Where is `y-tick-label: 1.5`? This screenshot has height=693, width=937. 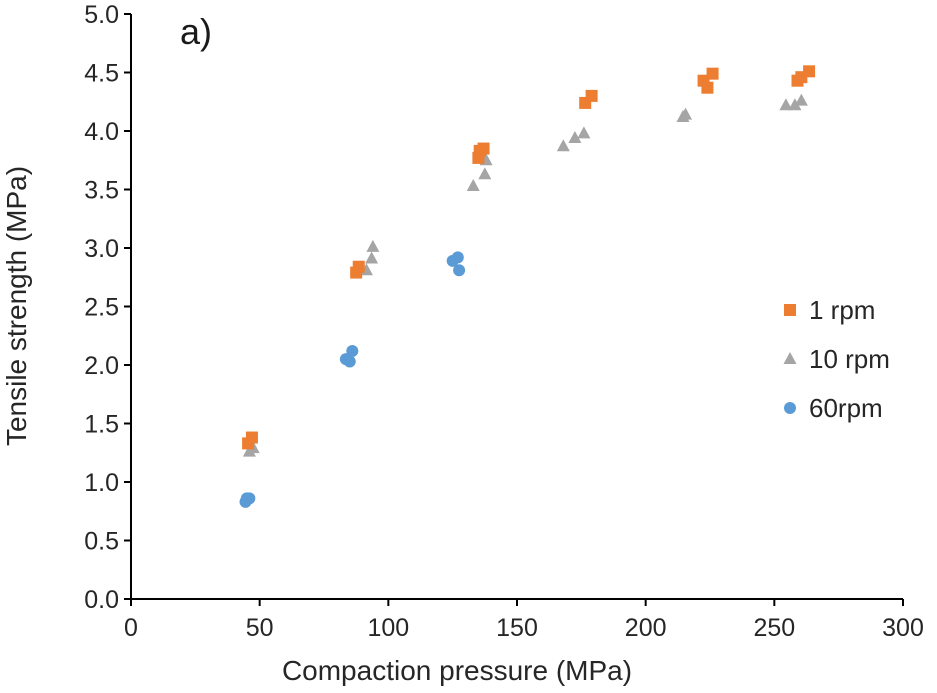 y-tick-label: 1.5 is located at coordinates (101, 425).